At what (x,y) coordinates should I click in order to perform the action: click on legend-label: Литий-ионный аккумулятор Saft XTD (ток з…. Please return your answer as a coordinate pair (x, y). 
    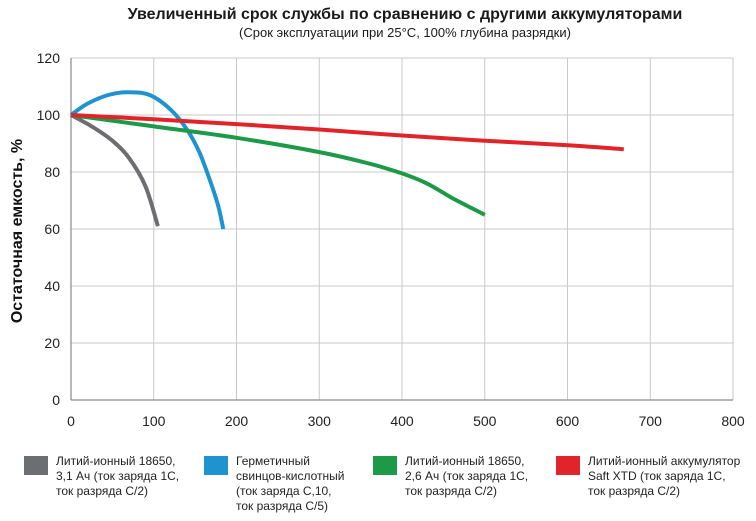
    Looking at the image, I should click on (664, 476).